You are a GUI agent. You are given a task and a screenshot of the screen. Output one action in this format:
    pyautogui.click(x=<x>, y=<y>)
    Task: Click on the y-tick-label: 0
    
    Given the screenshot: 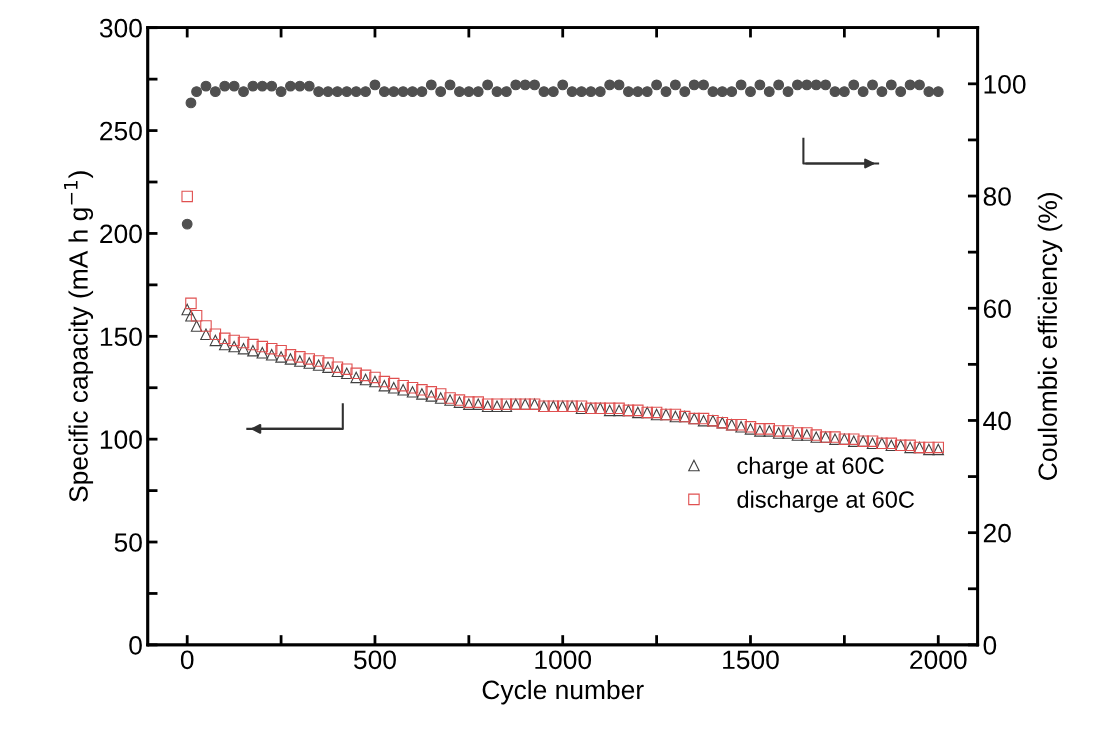 What is the action you would take?
    pyautogui.click(x=135, y=645)
    